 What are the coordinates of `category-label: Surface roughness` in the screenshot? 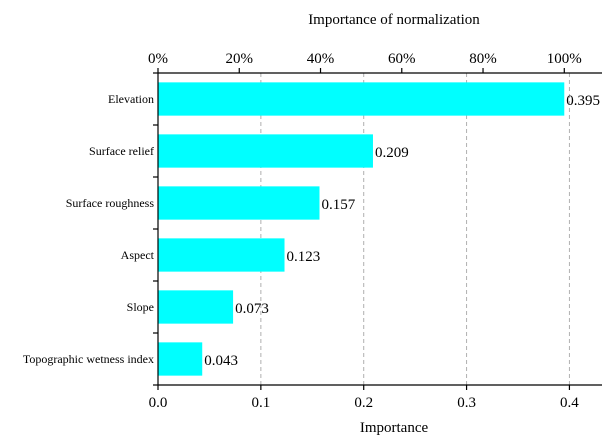 It's located at (110, 203).